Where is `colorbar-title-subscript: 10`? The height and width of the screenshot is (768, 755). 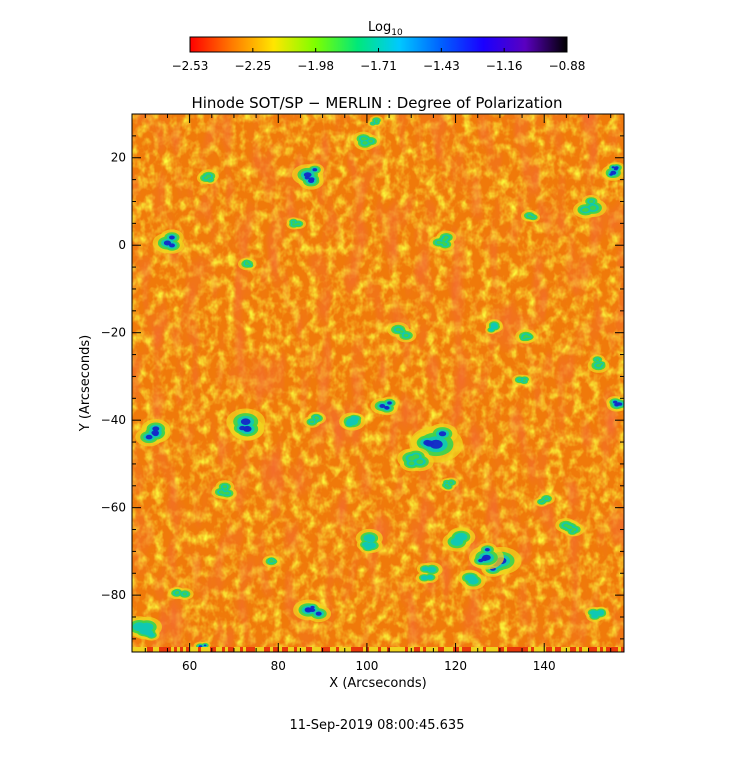 colorbar-title-subscript: 10 is located at coordinates (397, 33).